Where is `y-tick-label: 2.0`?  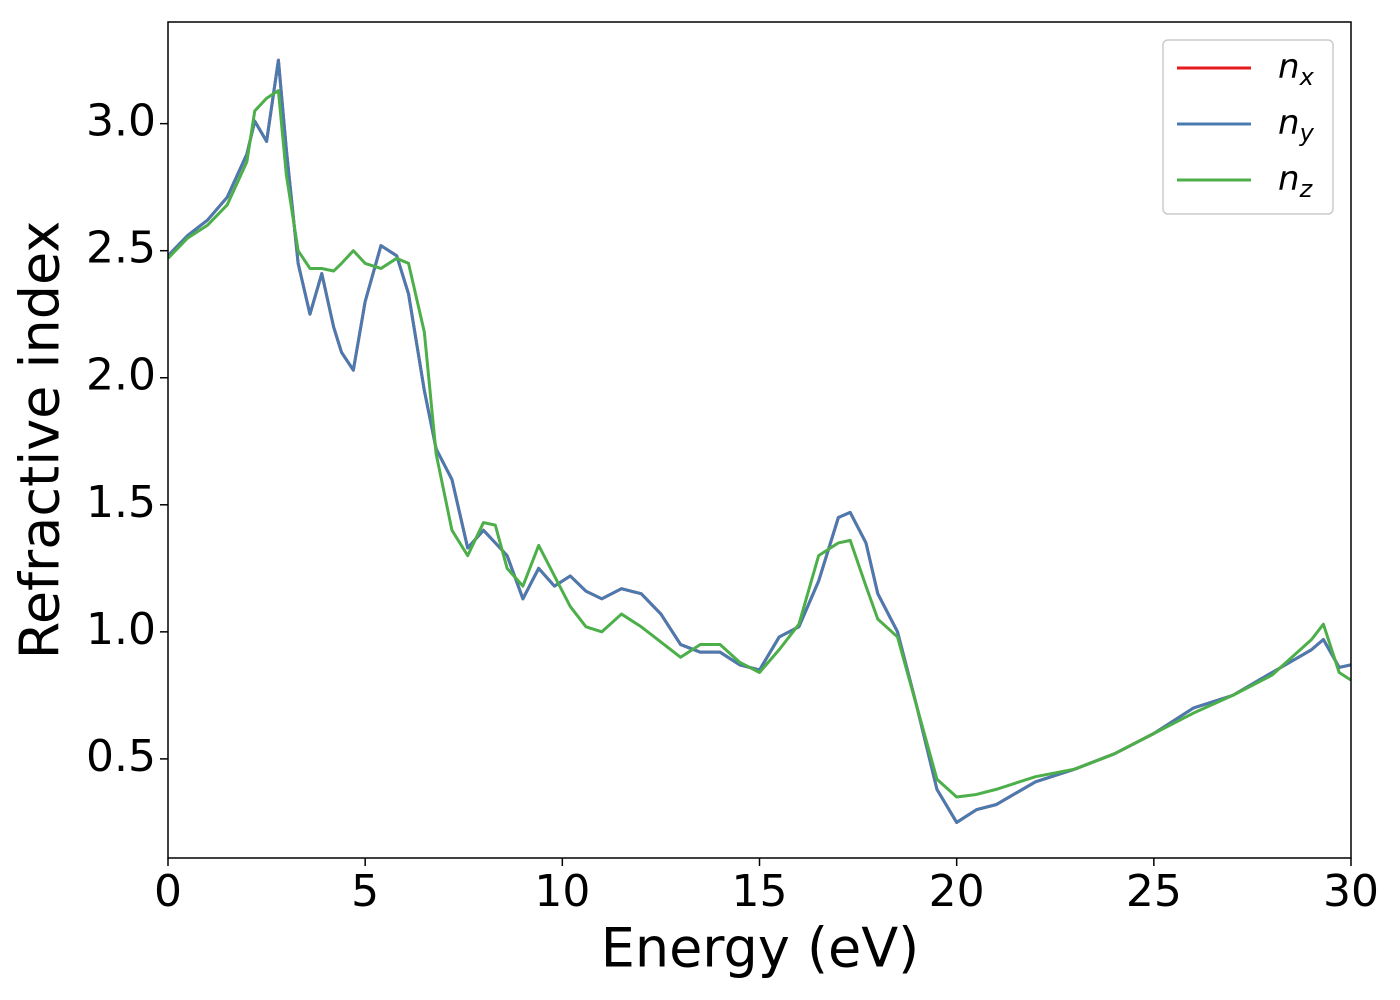
y-tick-label: 2.0 is located at coordinates (121, 375).